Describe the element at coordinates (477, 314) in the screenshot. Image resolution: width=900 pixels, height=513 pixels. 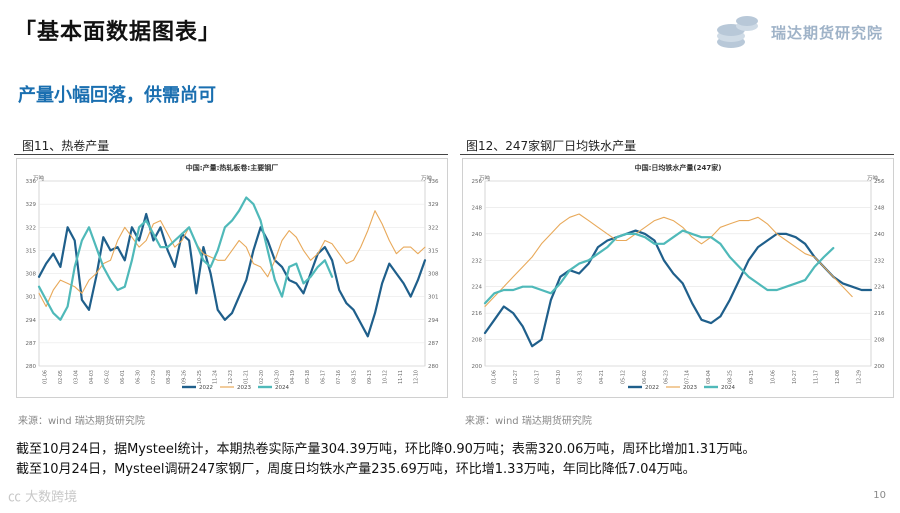
I see `y-tick-left: 216` at that location.